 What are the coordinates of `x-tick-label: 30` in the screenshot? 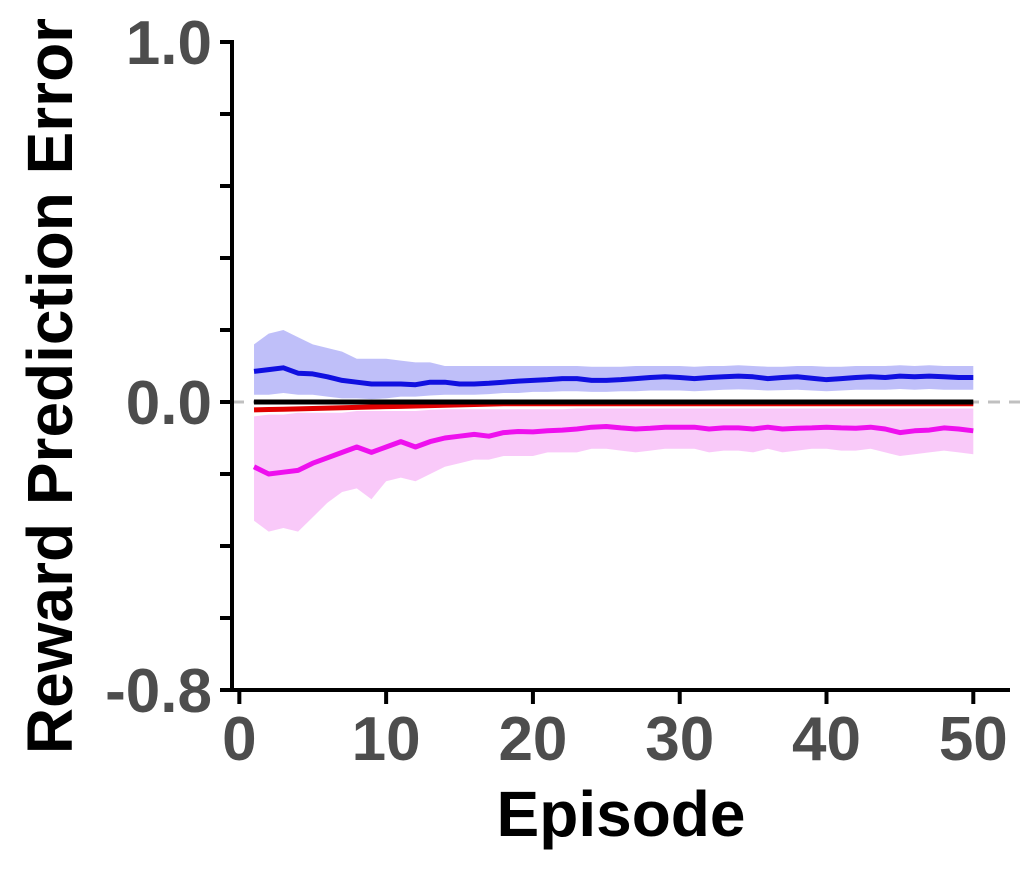 It's located at (679, 739).